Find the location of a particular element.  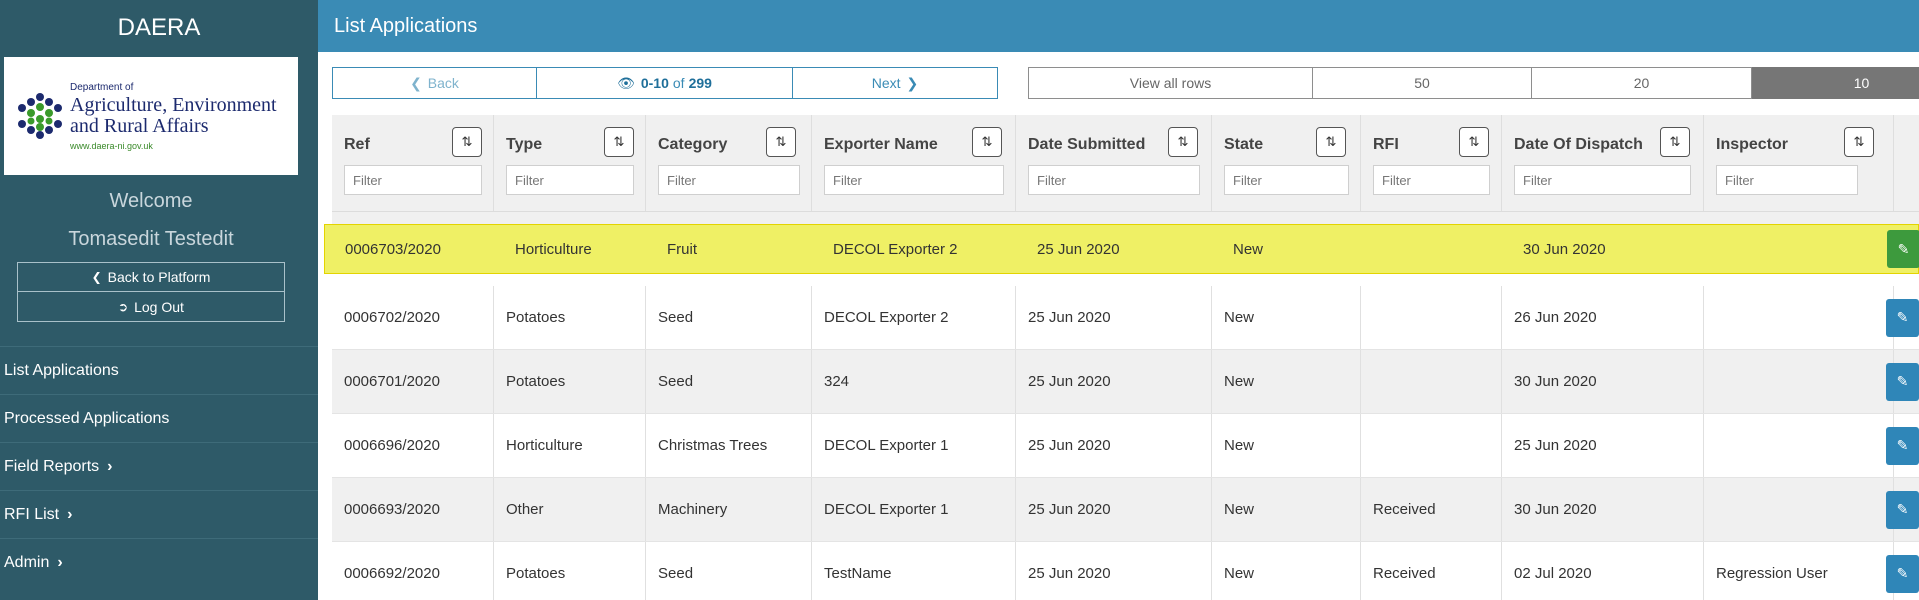

rows-option-all: View all rows is located at coordinates (1170, 83).